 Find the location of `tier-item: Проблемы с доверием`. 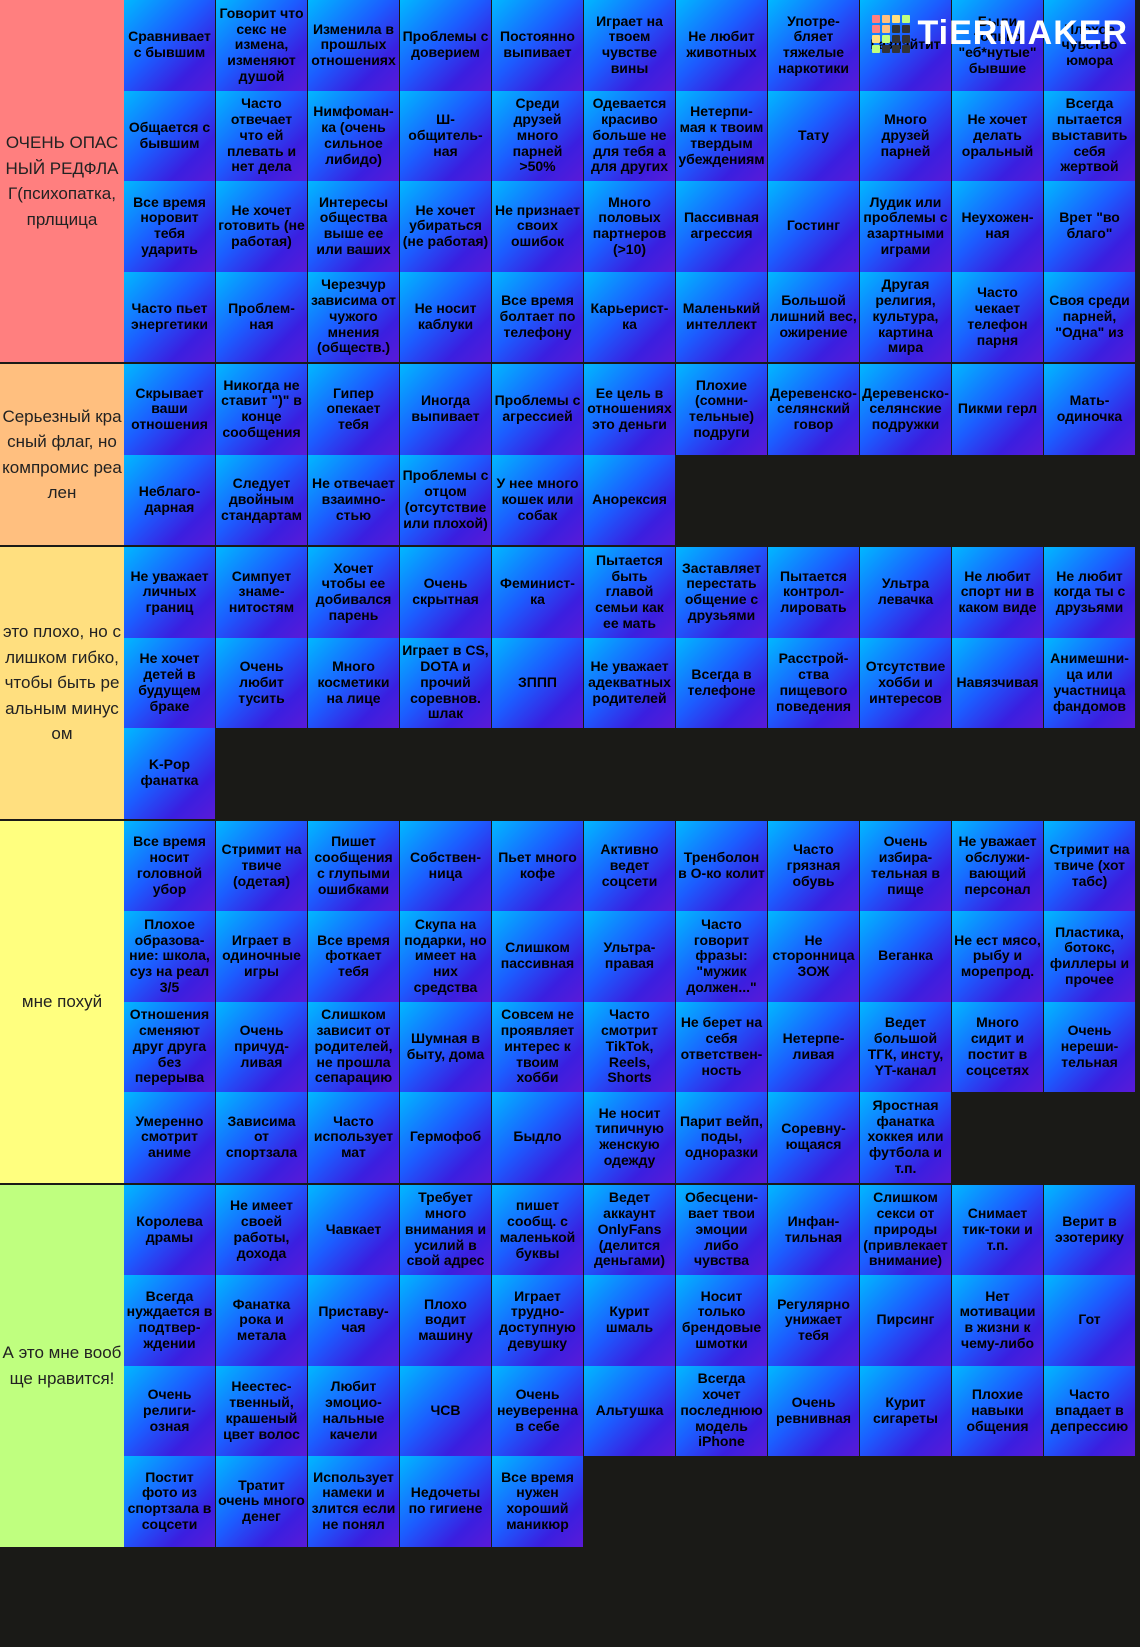

tier-item: Проблемы с доверием is located at coordinates (445, 45).